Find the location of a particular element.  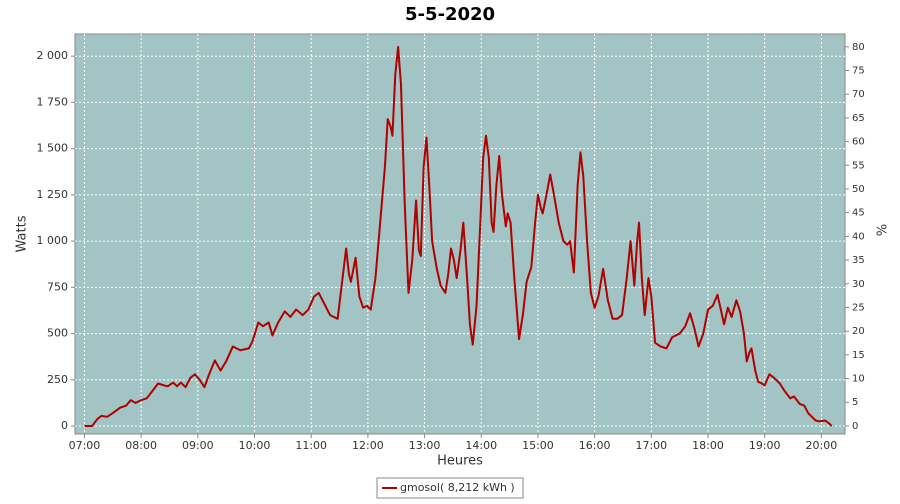

y2-tick-label: 75 is located at coordinates (858, 70).